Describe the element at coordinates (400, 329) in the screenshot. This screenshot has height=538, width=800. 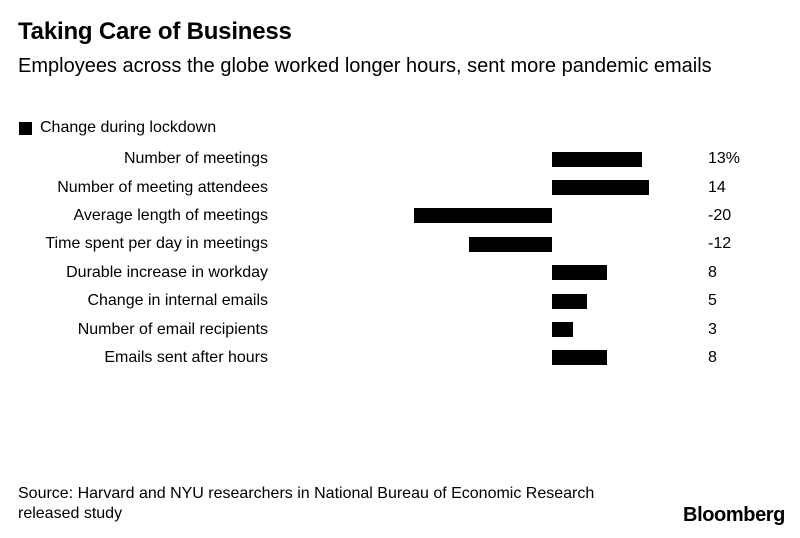
I see `chart-row: Number of email recipients 3` at that location.